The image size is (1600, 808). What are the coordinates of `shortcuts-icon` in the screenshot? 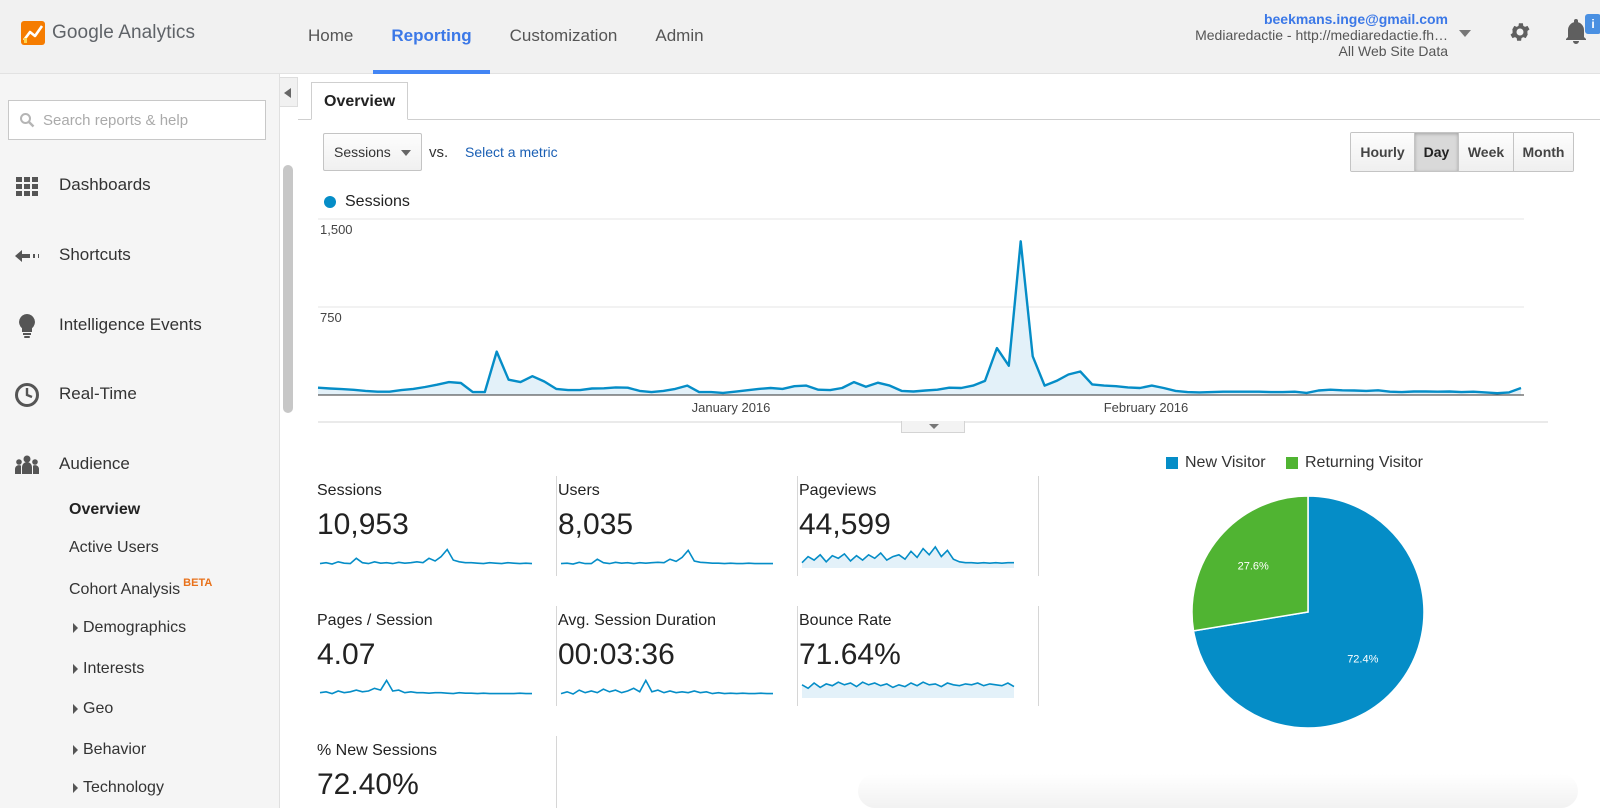 It's located at (27, 256).